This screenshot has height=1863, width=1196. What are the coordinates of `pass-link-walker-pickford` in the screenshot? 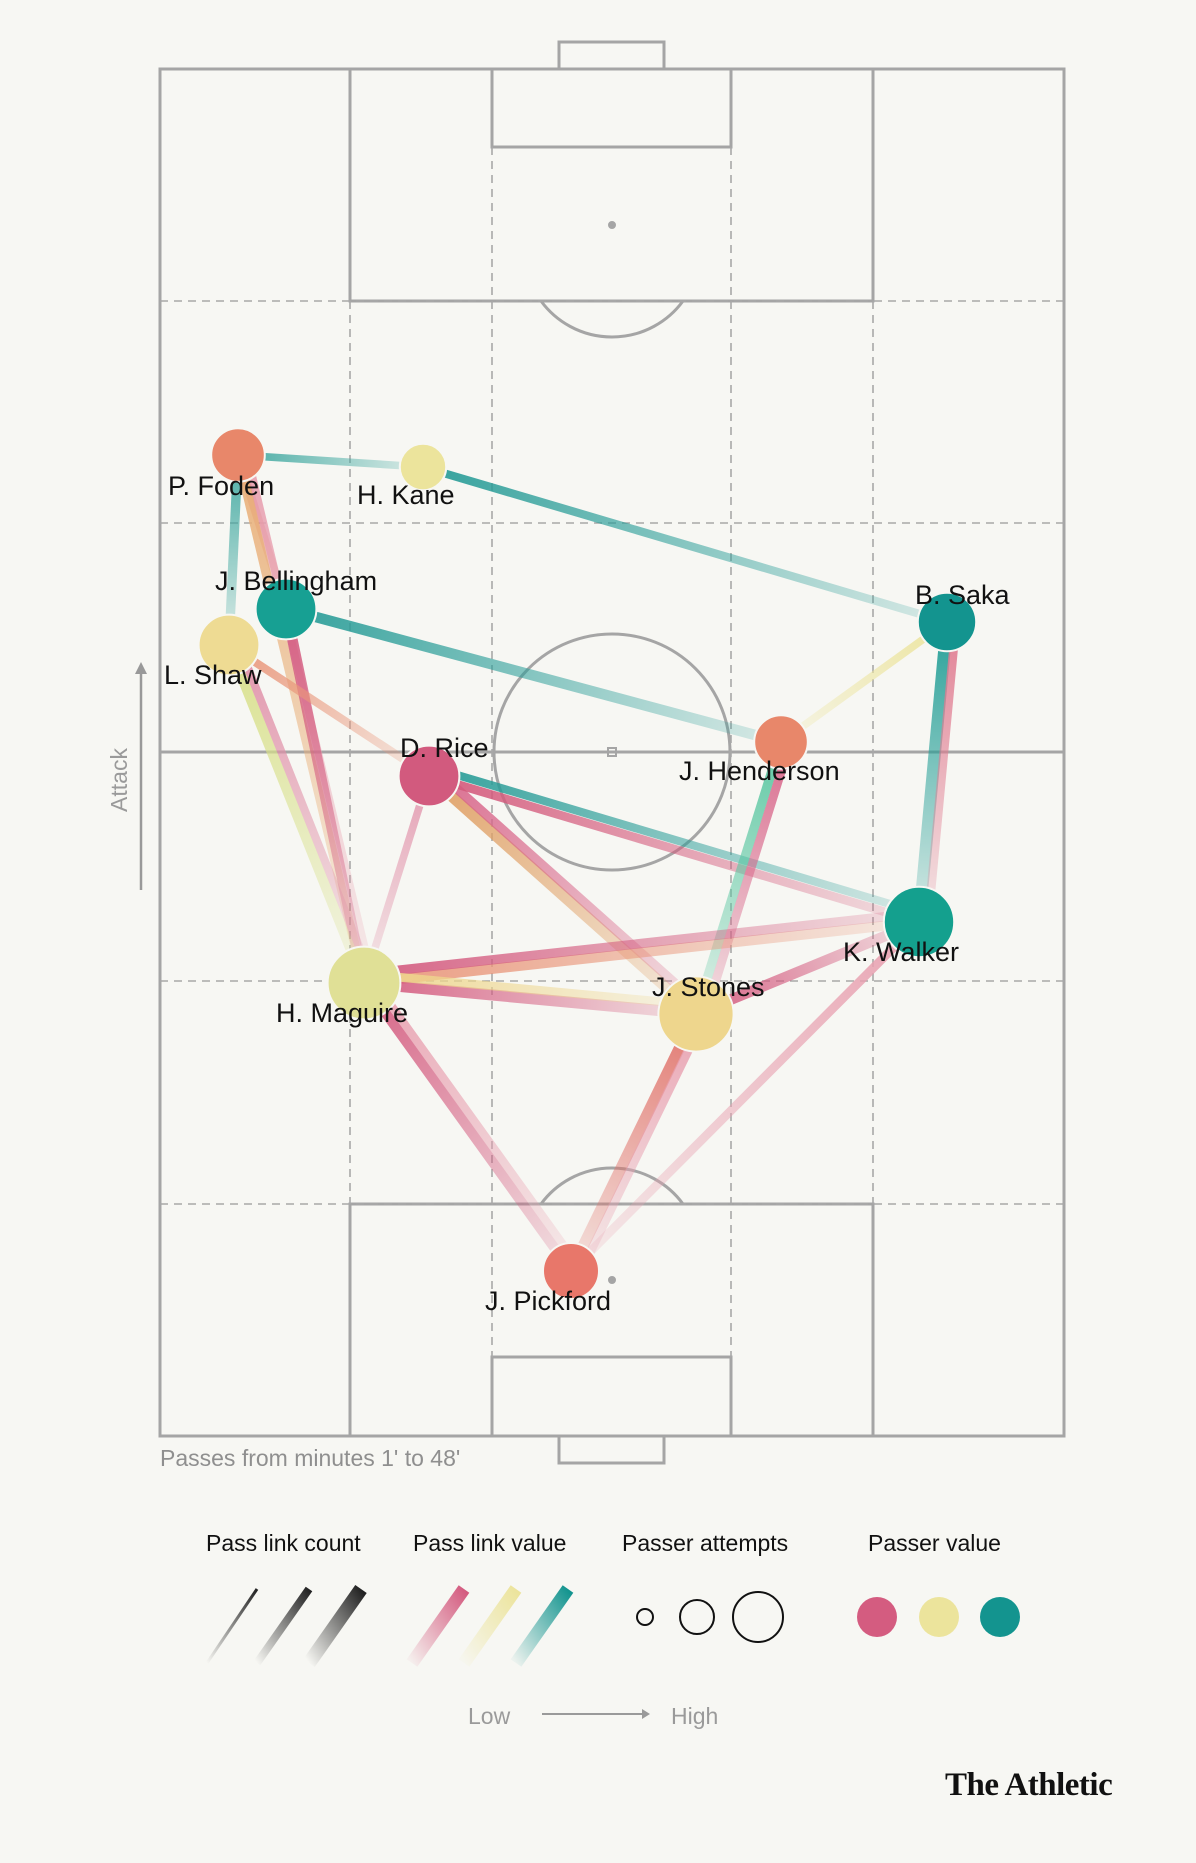 It's located at (745, 1096).